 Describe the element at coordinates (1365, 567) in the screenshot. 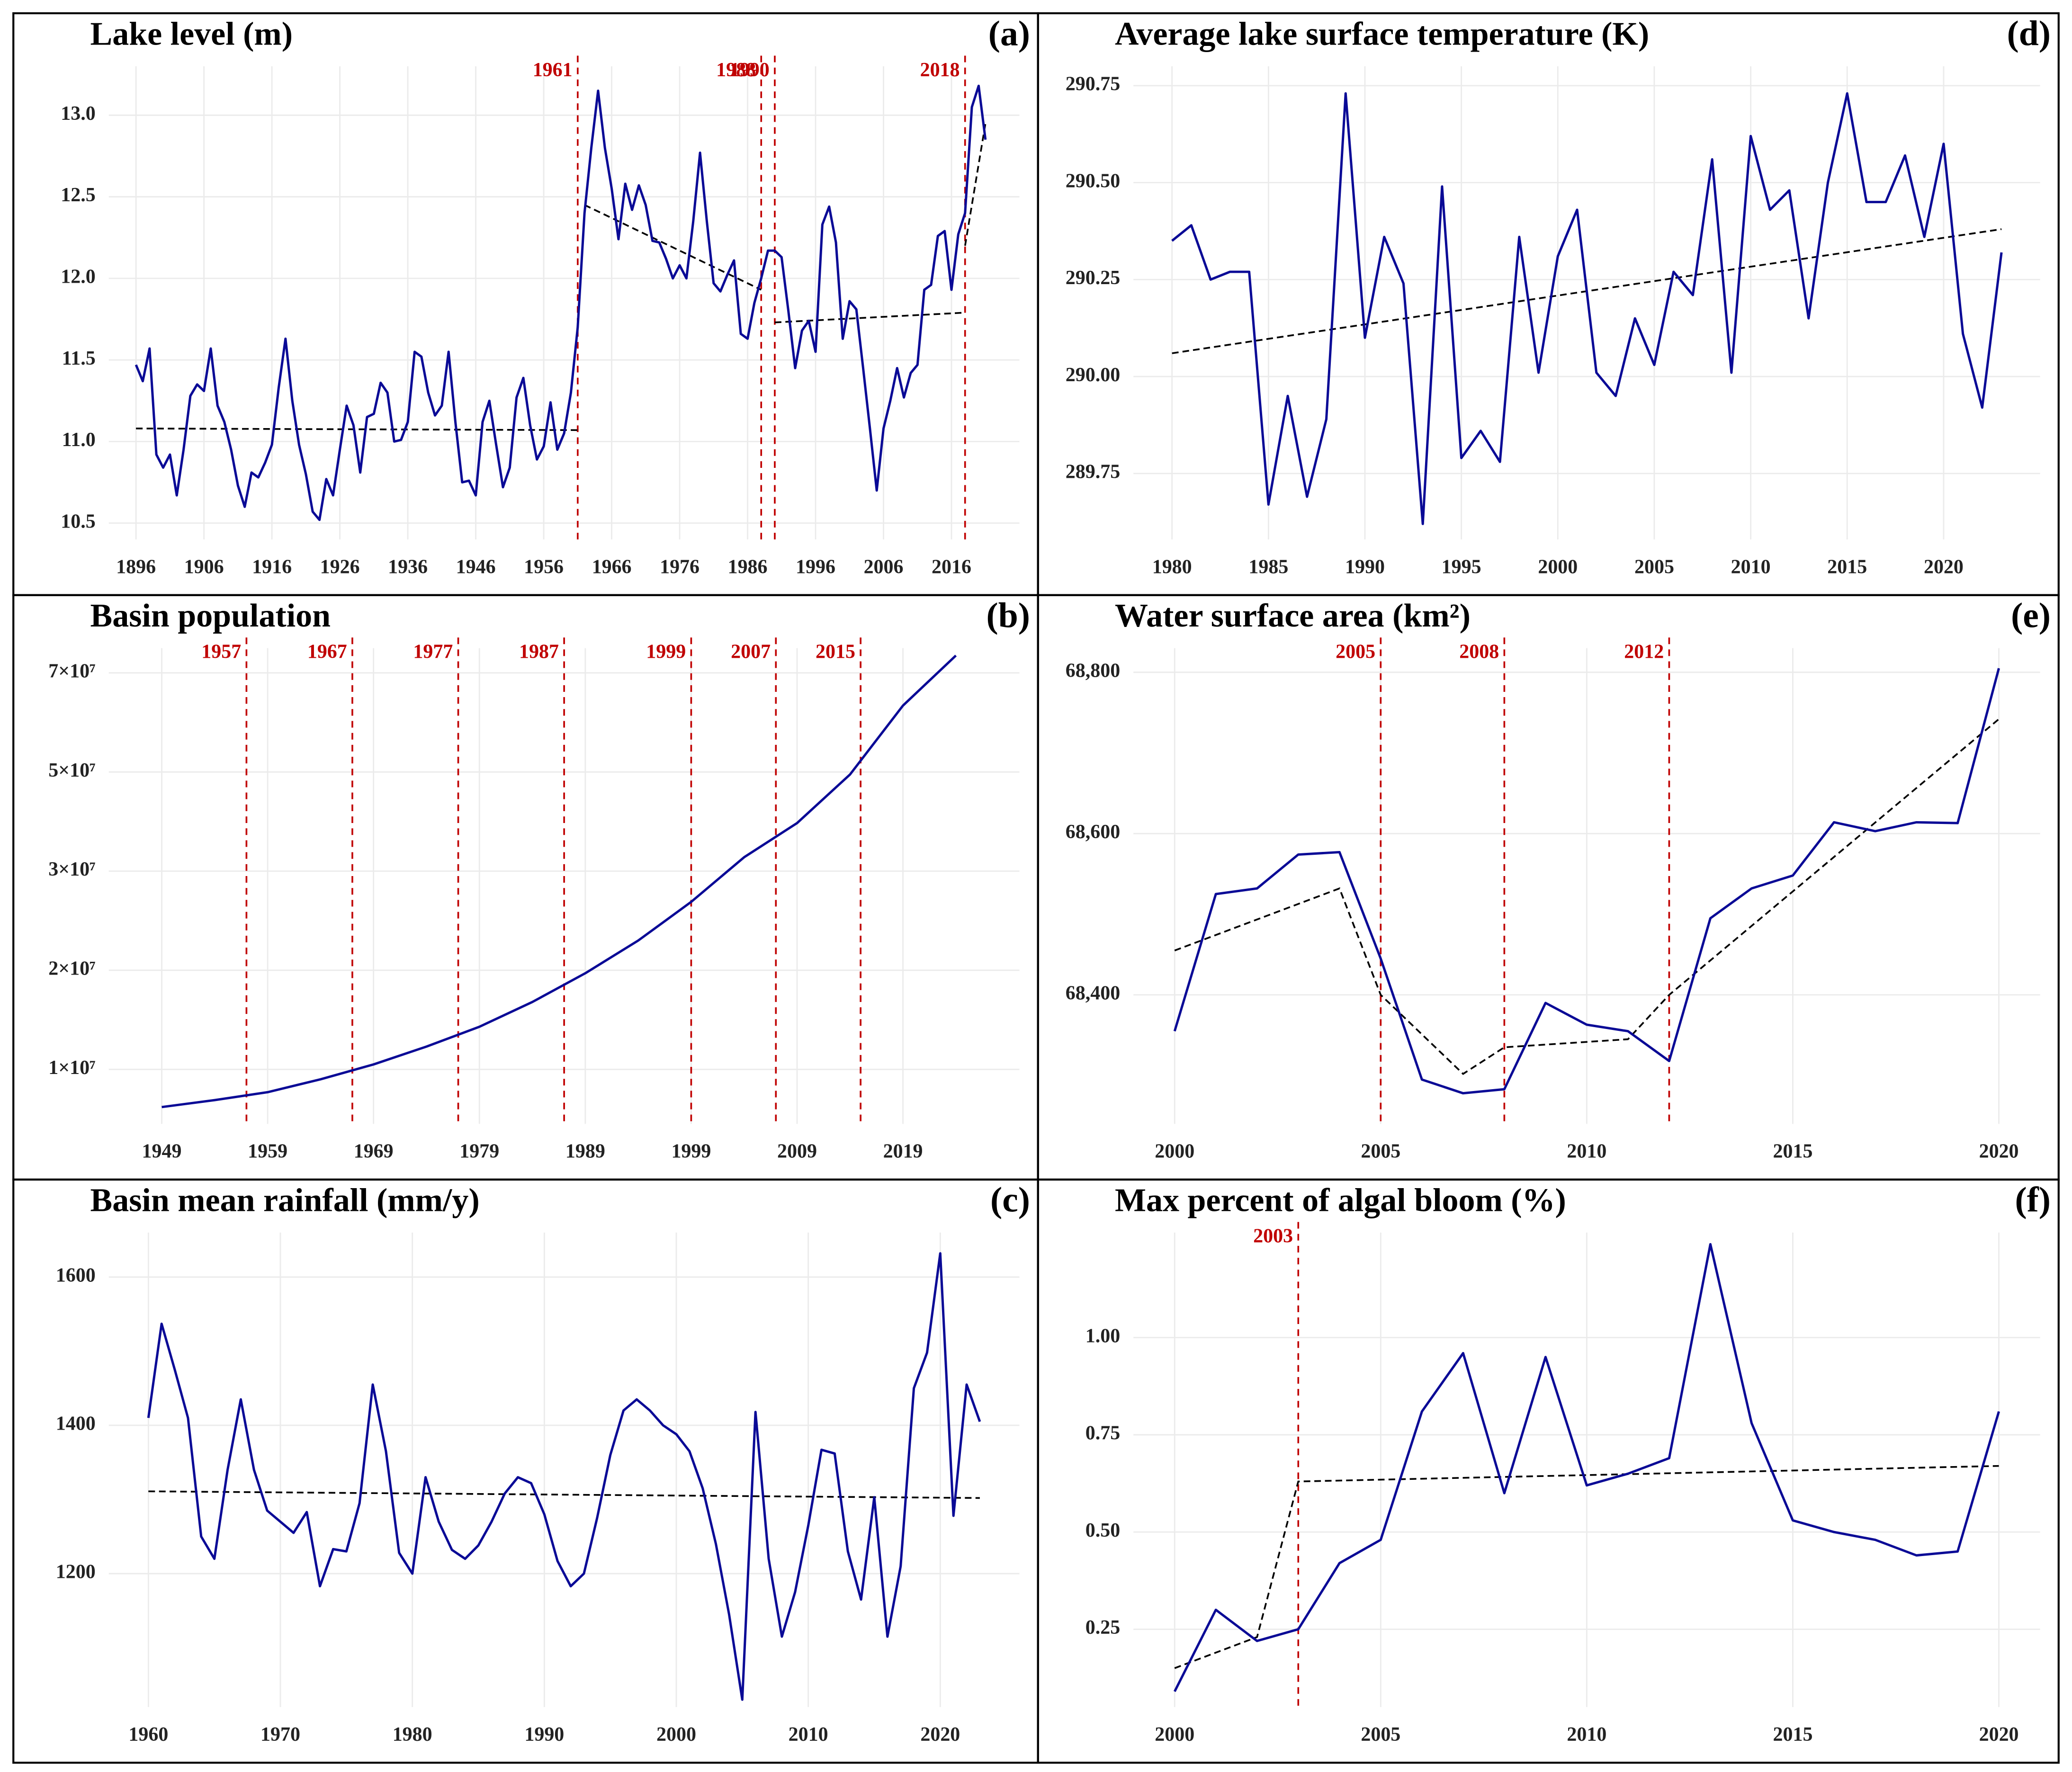

I see `x-tick-label: 1990` at that location.